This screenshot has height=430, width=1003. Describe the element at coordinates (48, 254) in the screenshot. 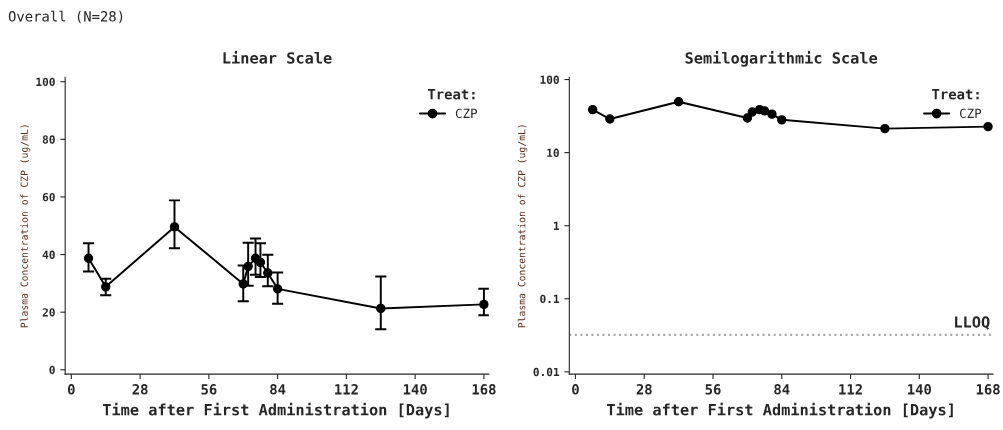

I see `y-tick-label: 40` at that location.